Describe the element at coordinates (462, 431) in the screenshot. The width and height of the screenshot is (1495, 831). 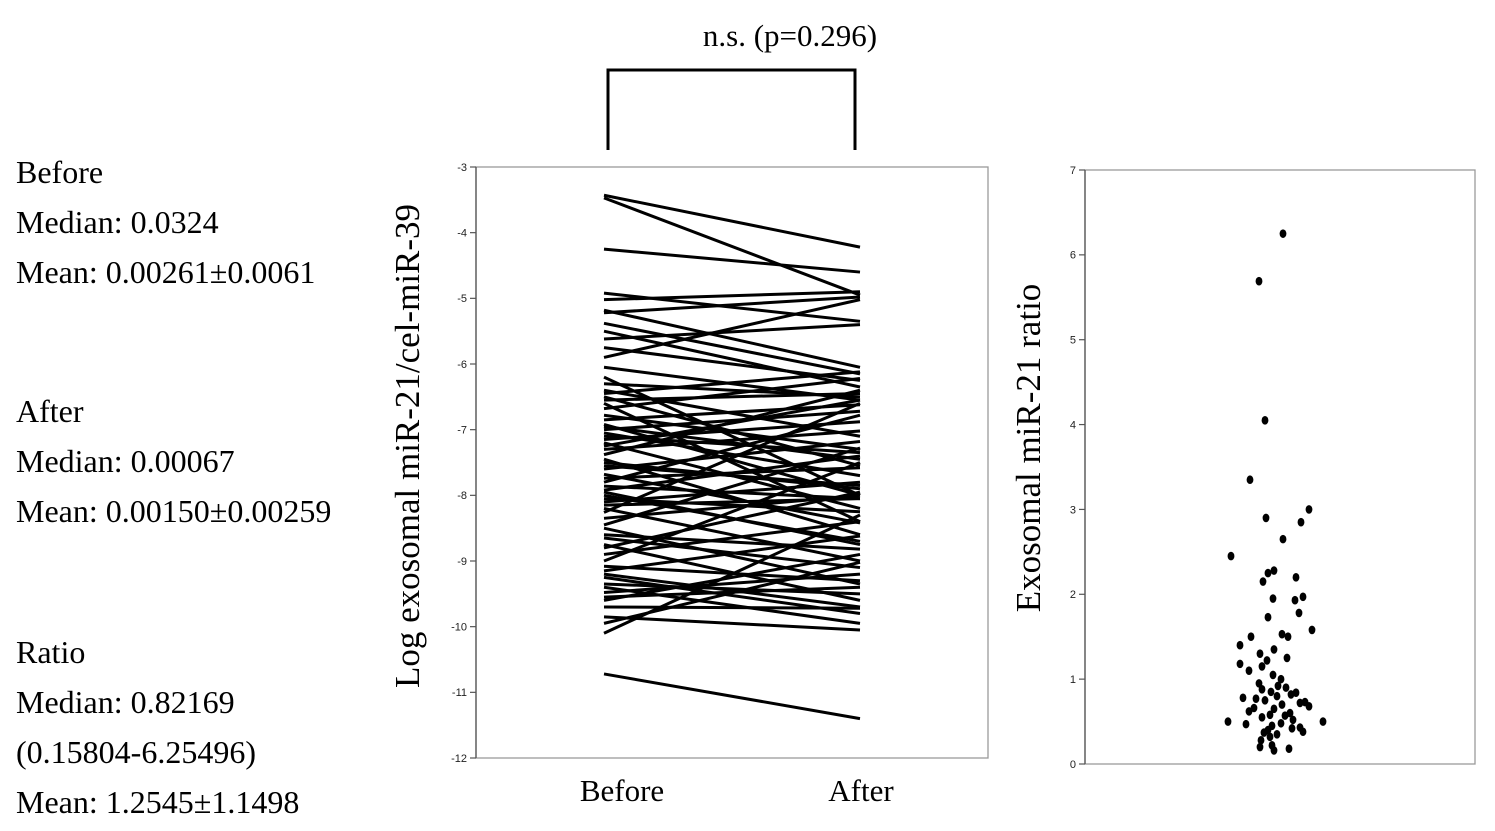
I see `y-tick-label: -7` at that location.